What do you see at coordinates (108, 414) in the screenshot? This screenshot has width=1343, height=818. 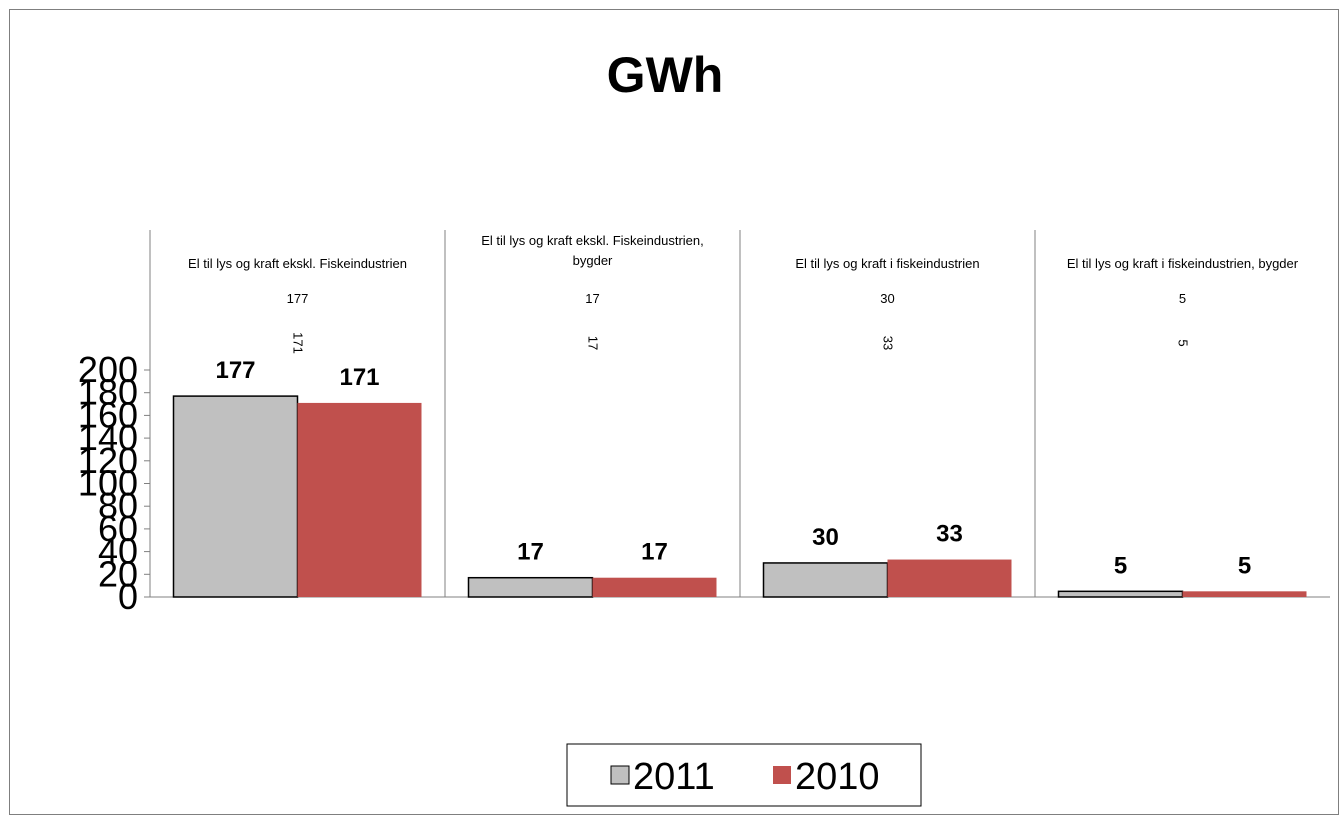 I see `y-tick-label: 160` at bounding box center [108, 414].